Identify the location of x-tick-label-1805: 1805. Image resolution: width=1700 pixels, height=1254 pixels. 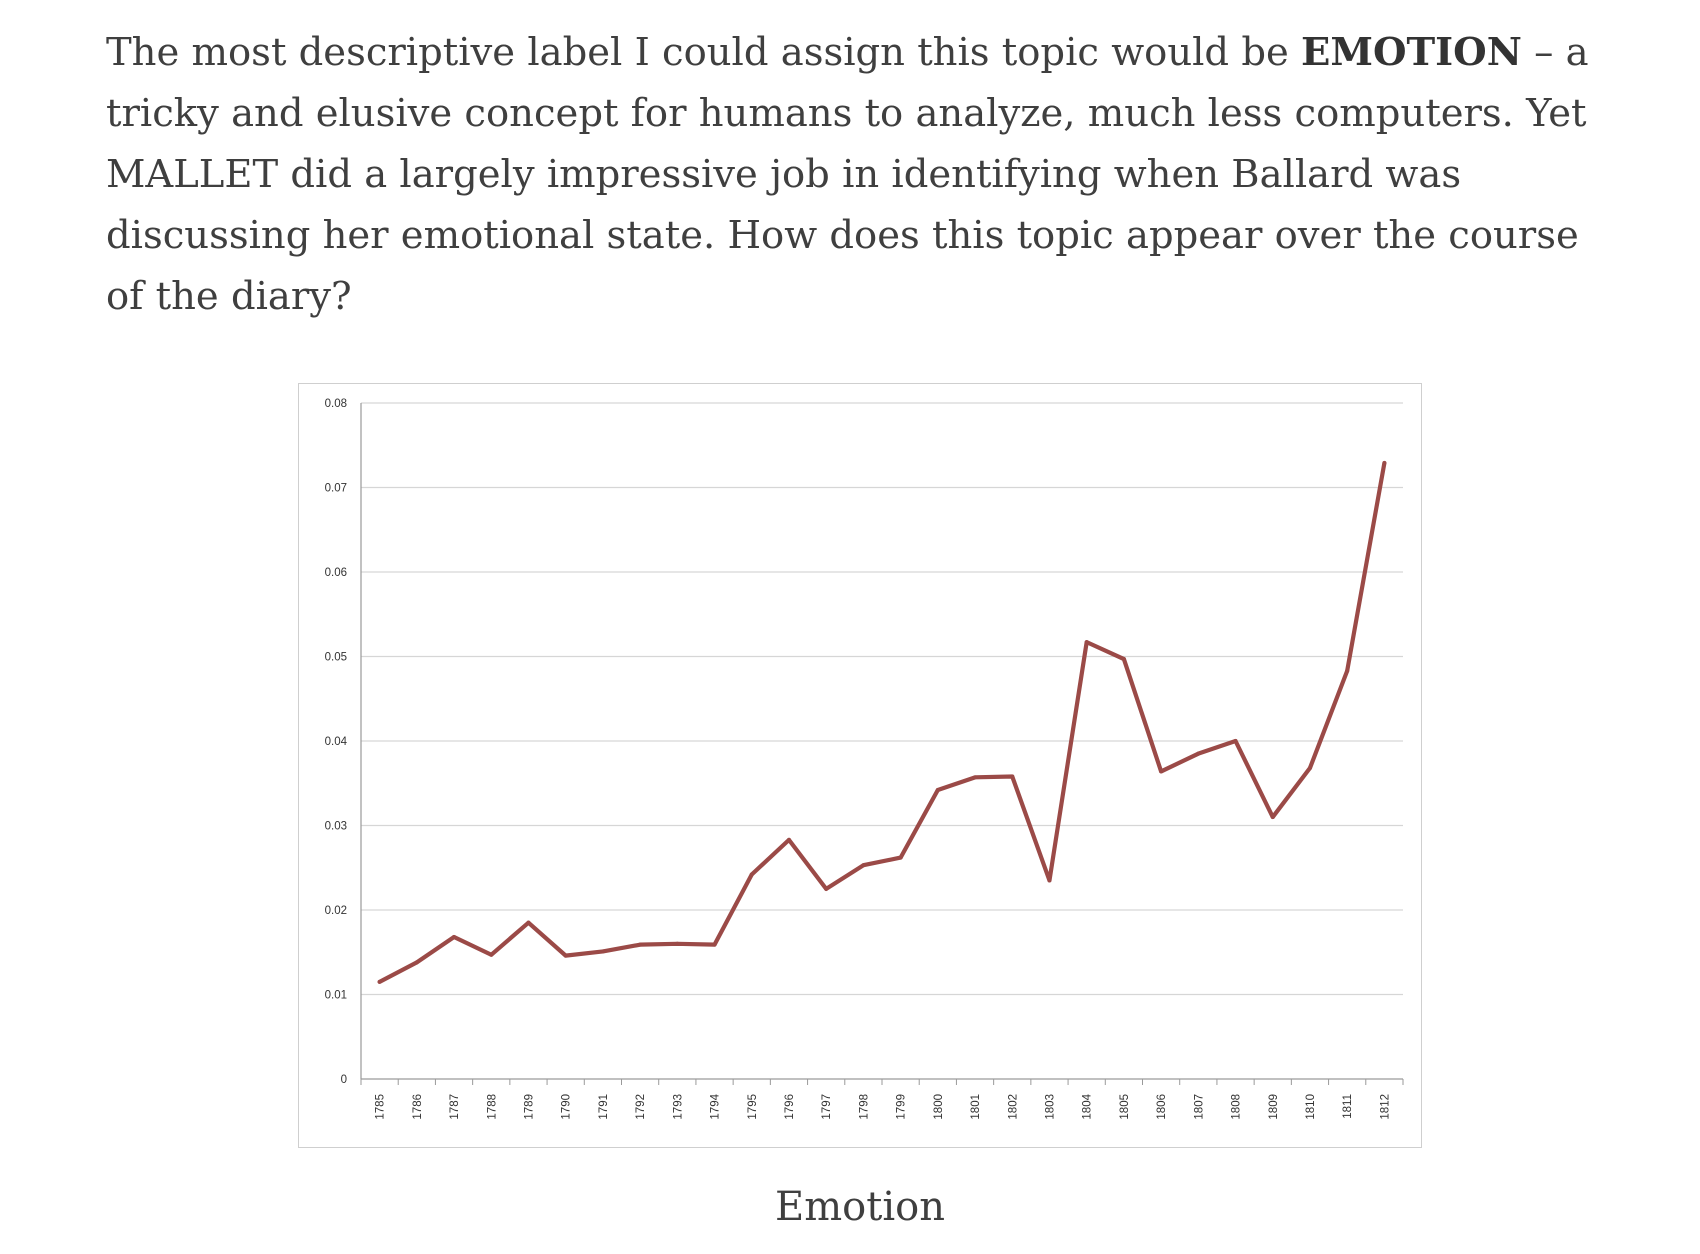
(1125, 1107).